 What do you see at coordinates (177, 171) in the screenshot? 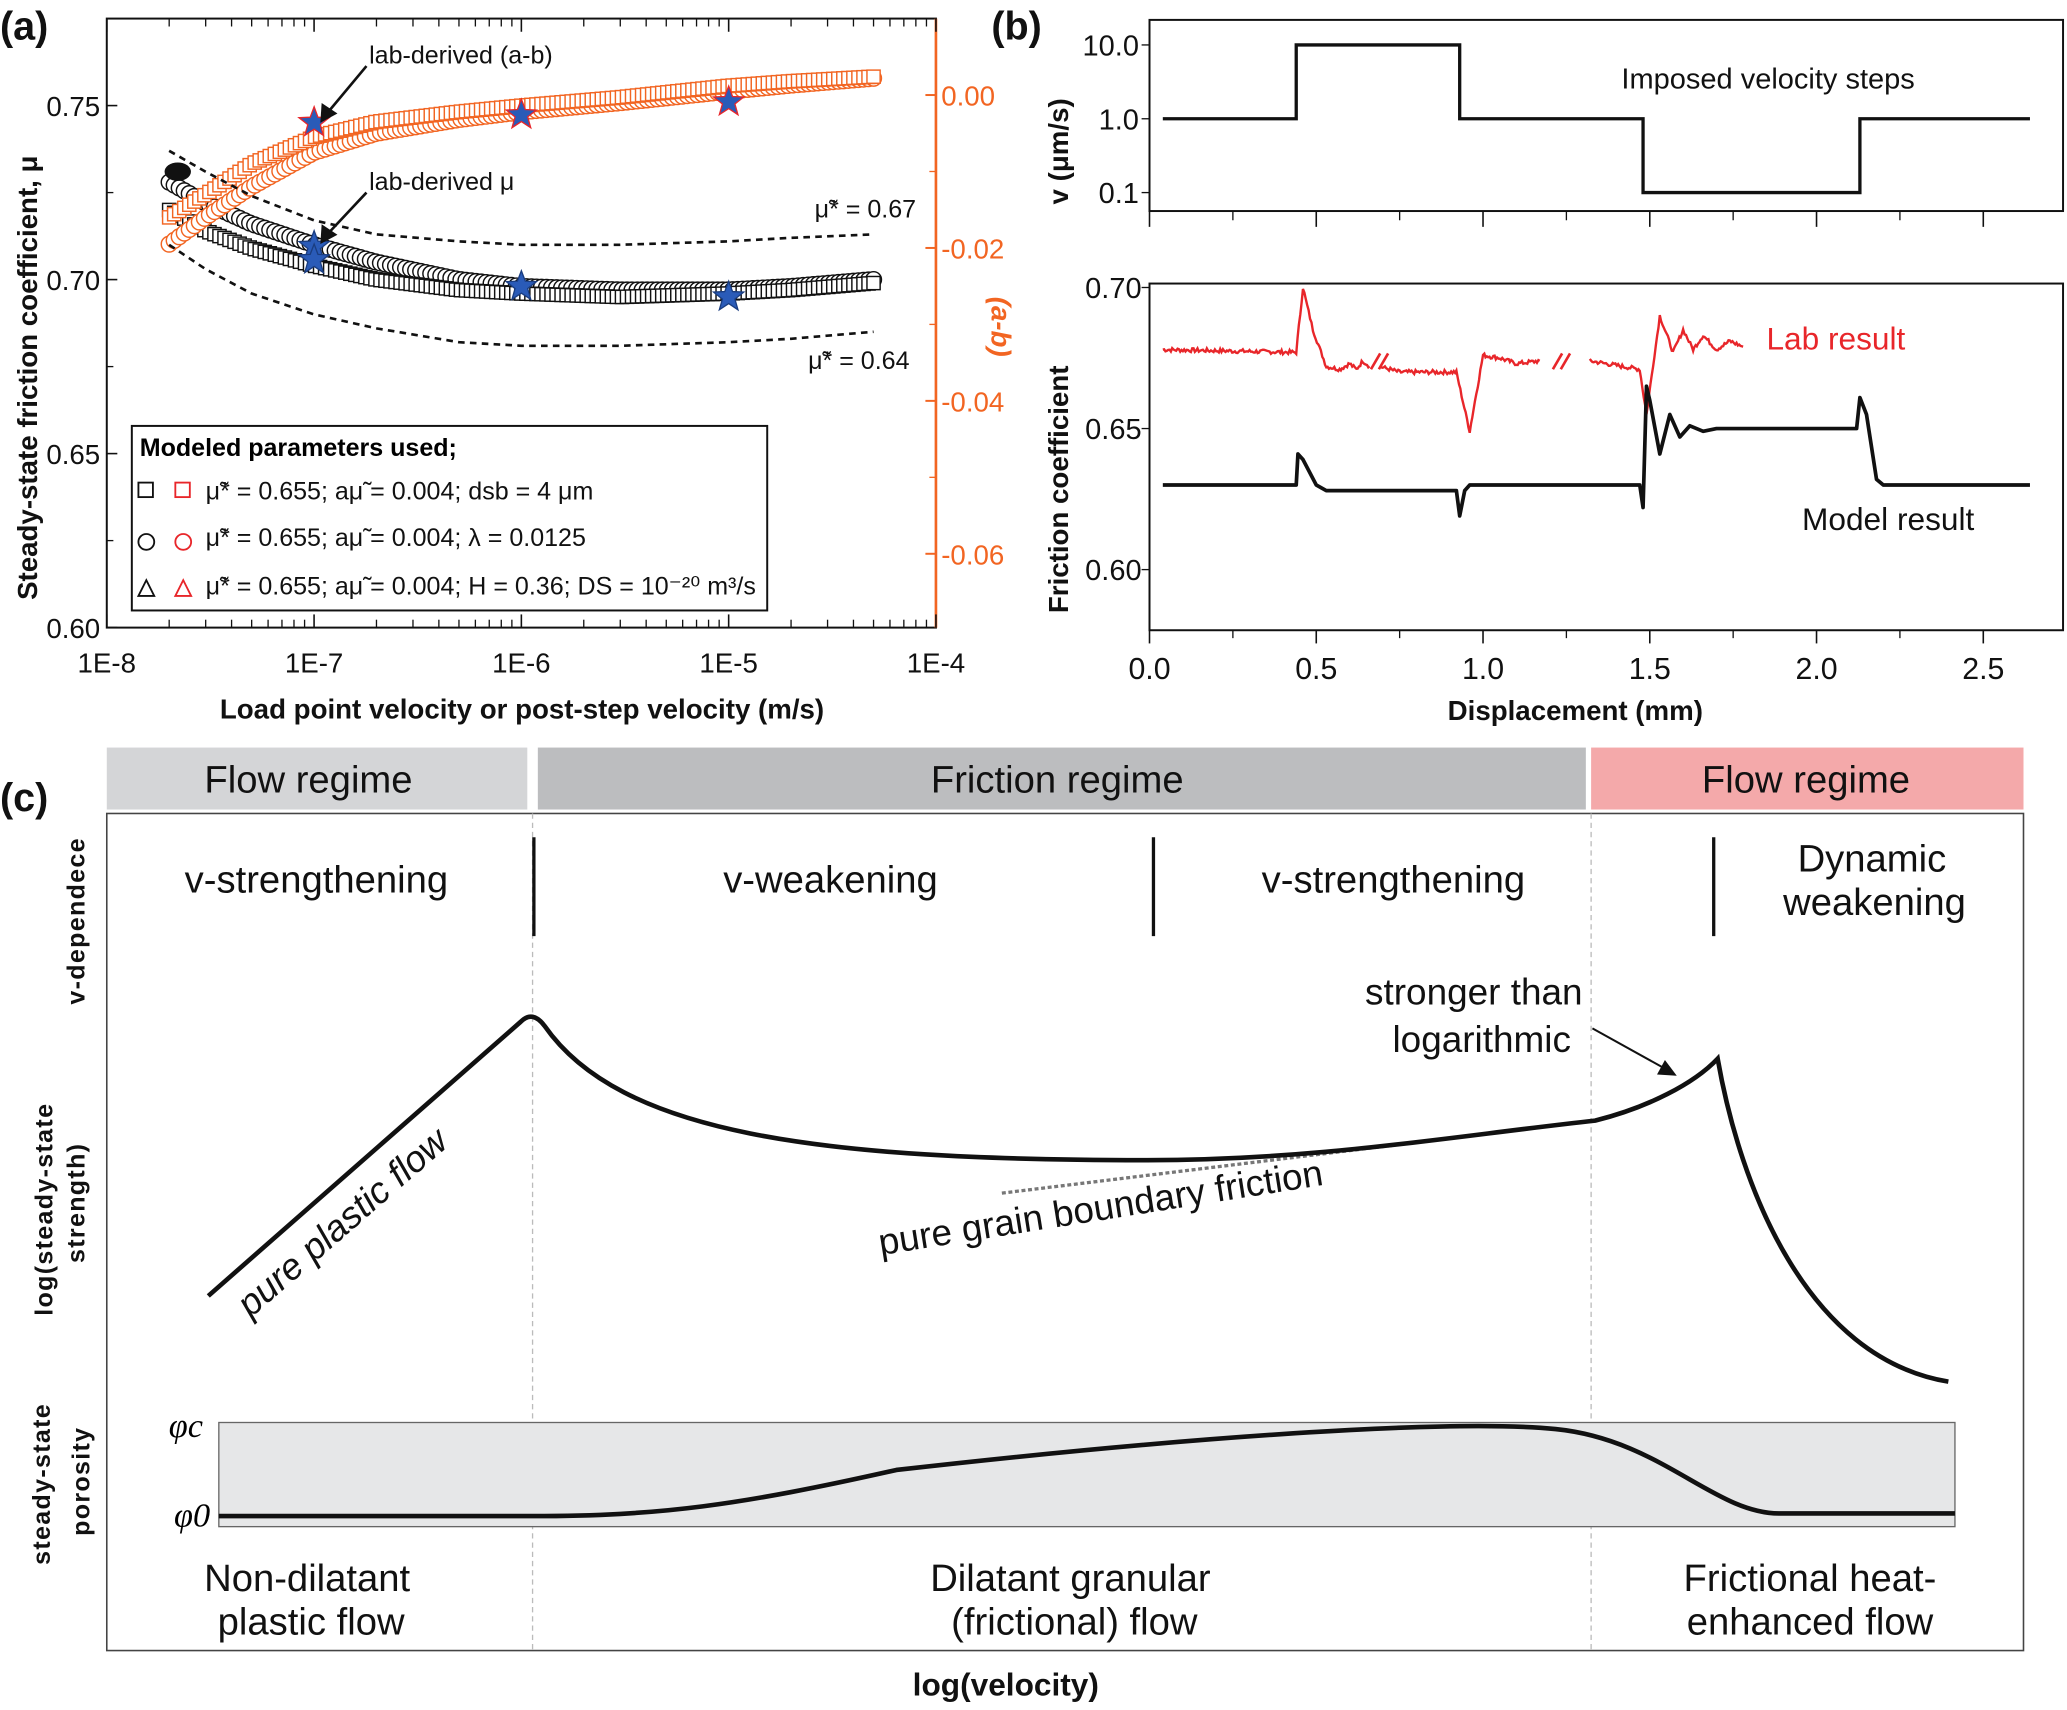
I see `data-point-cluster` at bounding box center [177, 171].